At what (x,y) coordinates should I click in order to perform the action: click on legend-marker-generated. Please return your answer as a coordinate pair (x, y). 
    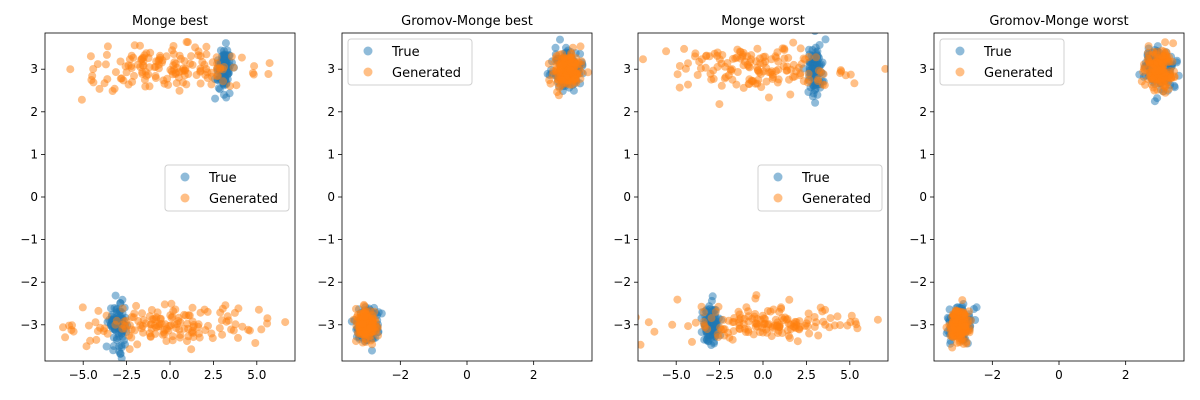
    Looking at the image, I should click on (185, 198).